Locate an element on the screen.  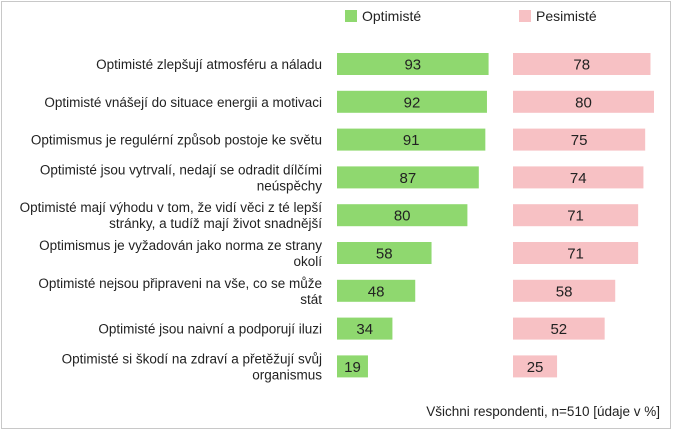
value-label: 87 is located at coordinates (408, 178).